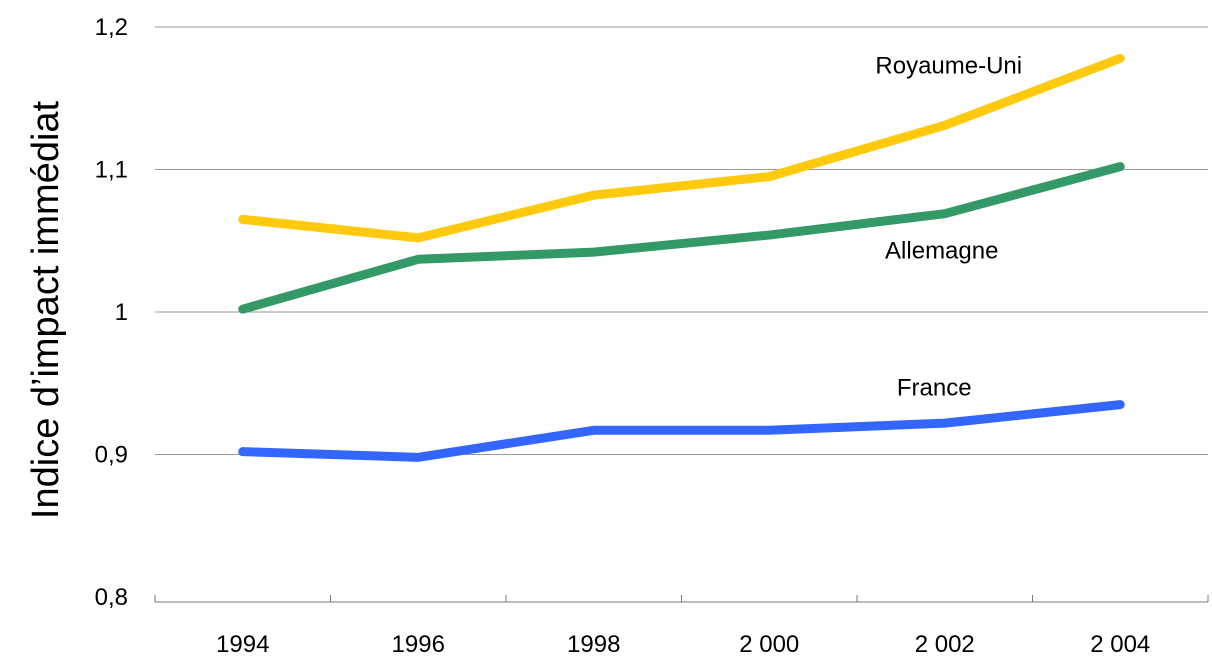 This screenshot has width=1212, height=661. I want to click on x-tick-label: 1996, so click(418, 644).